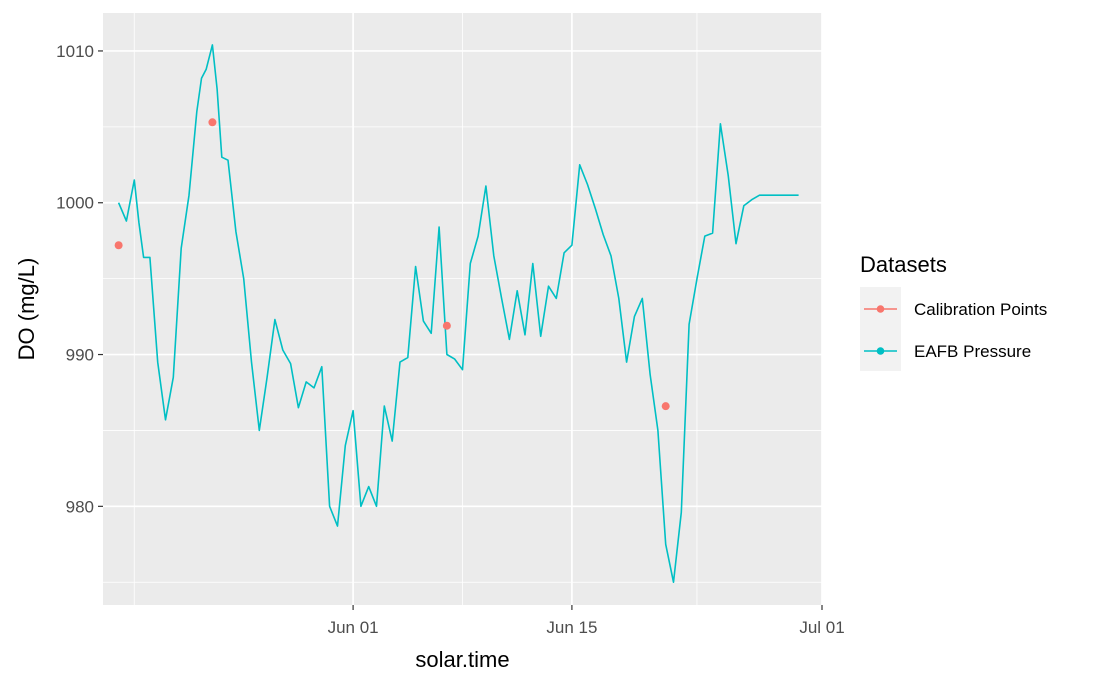  I want to click on legend-title: Datasets, so click(903, 264).